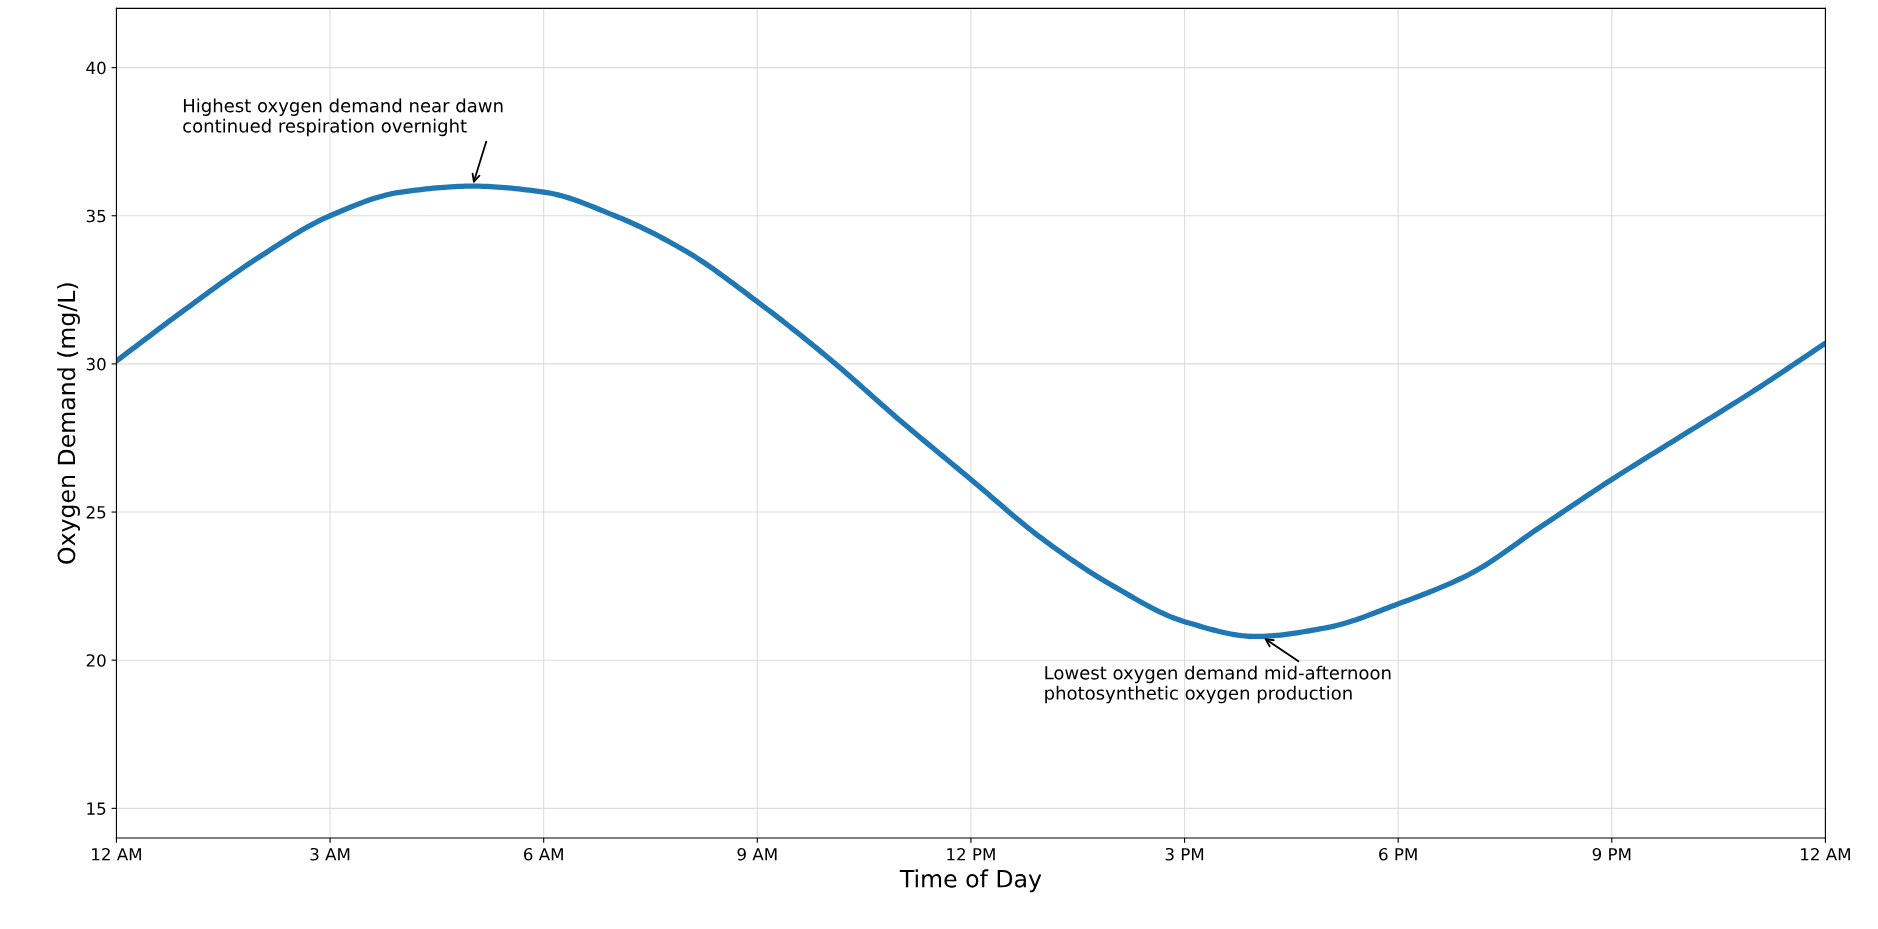 This screenshot has height=929, width=1878. I want to click on x-tick-label: 9 PM, so click(1611, 854).